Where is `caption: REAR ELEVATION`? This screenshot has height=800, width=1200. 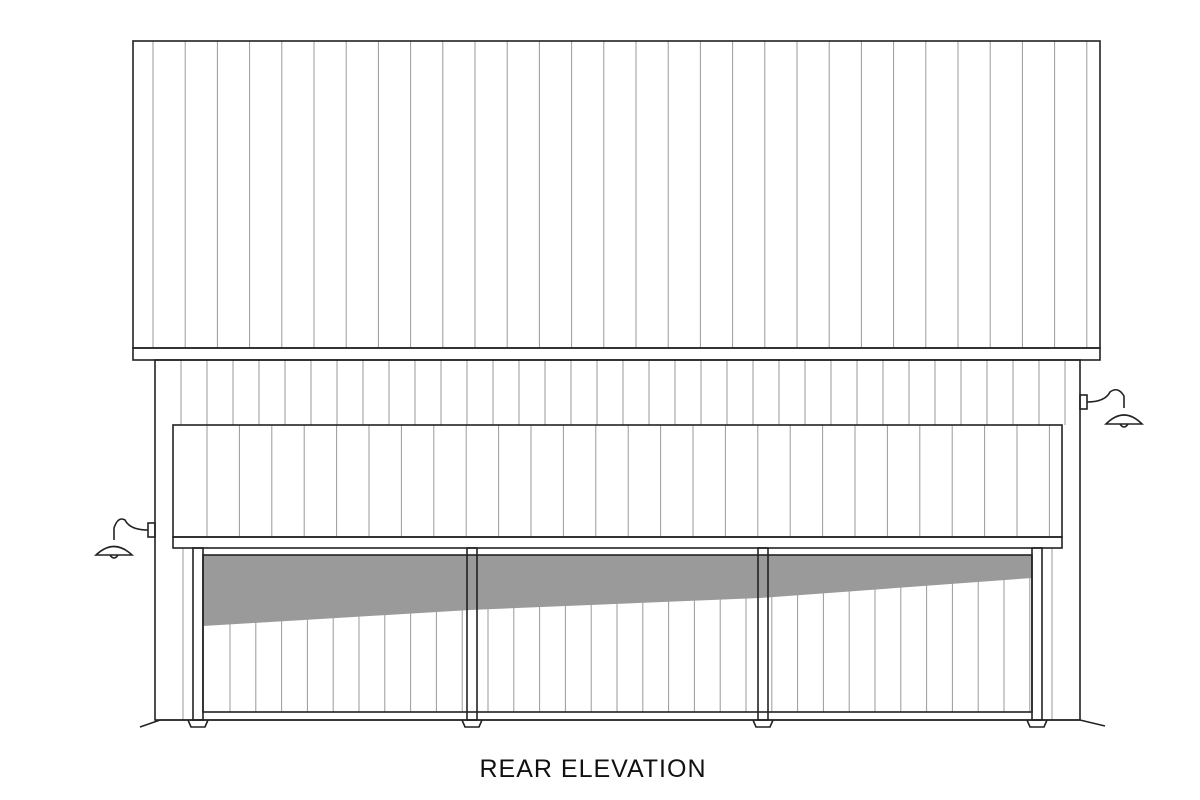
caption: REAR ELEVATION is located at coordinates (592, 769).